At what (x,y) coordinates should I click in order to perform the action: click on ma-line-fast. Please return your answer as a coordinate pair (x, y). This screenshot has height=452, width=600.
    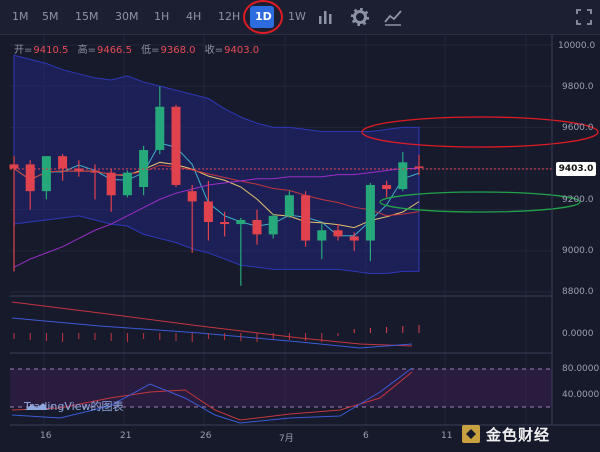
    Looking at the image, I should click on (216, 189).